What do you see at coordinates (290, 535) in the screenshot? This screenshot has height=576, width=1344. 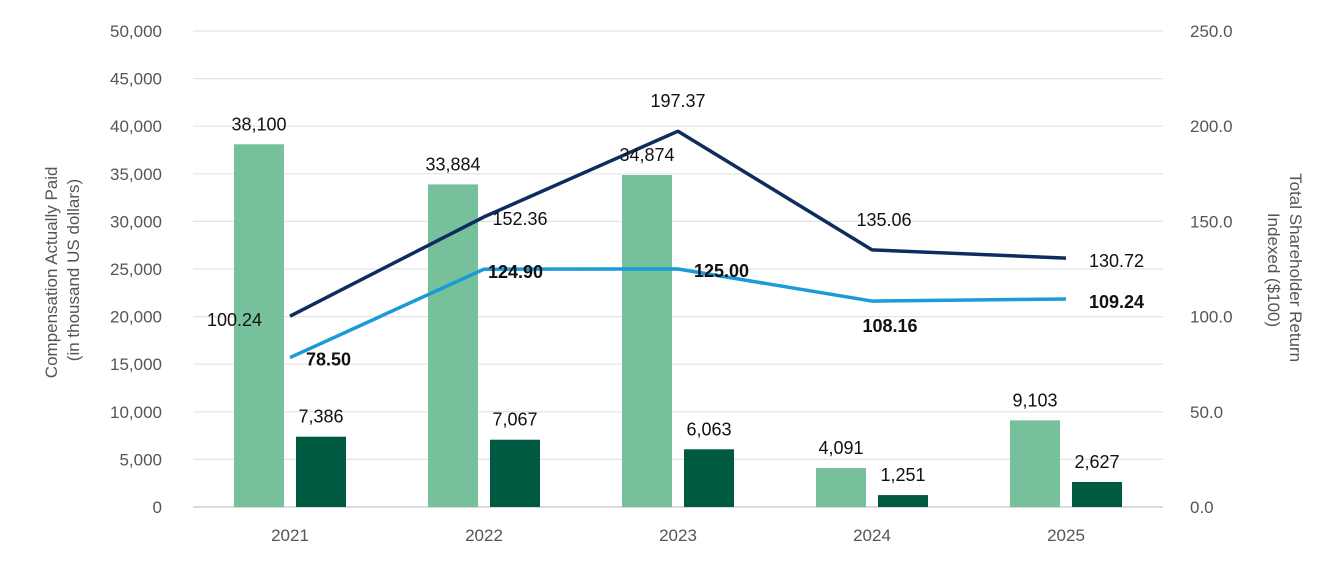 I see `x-tick-label: 2021` at bounding box center [290, 535].